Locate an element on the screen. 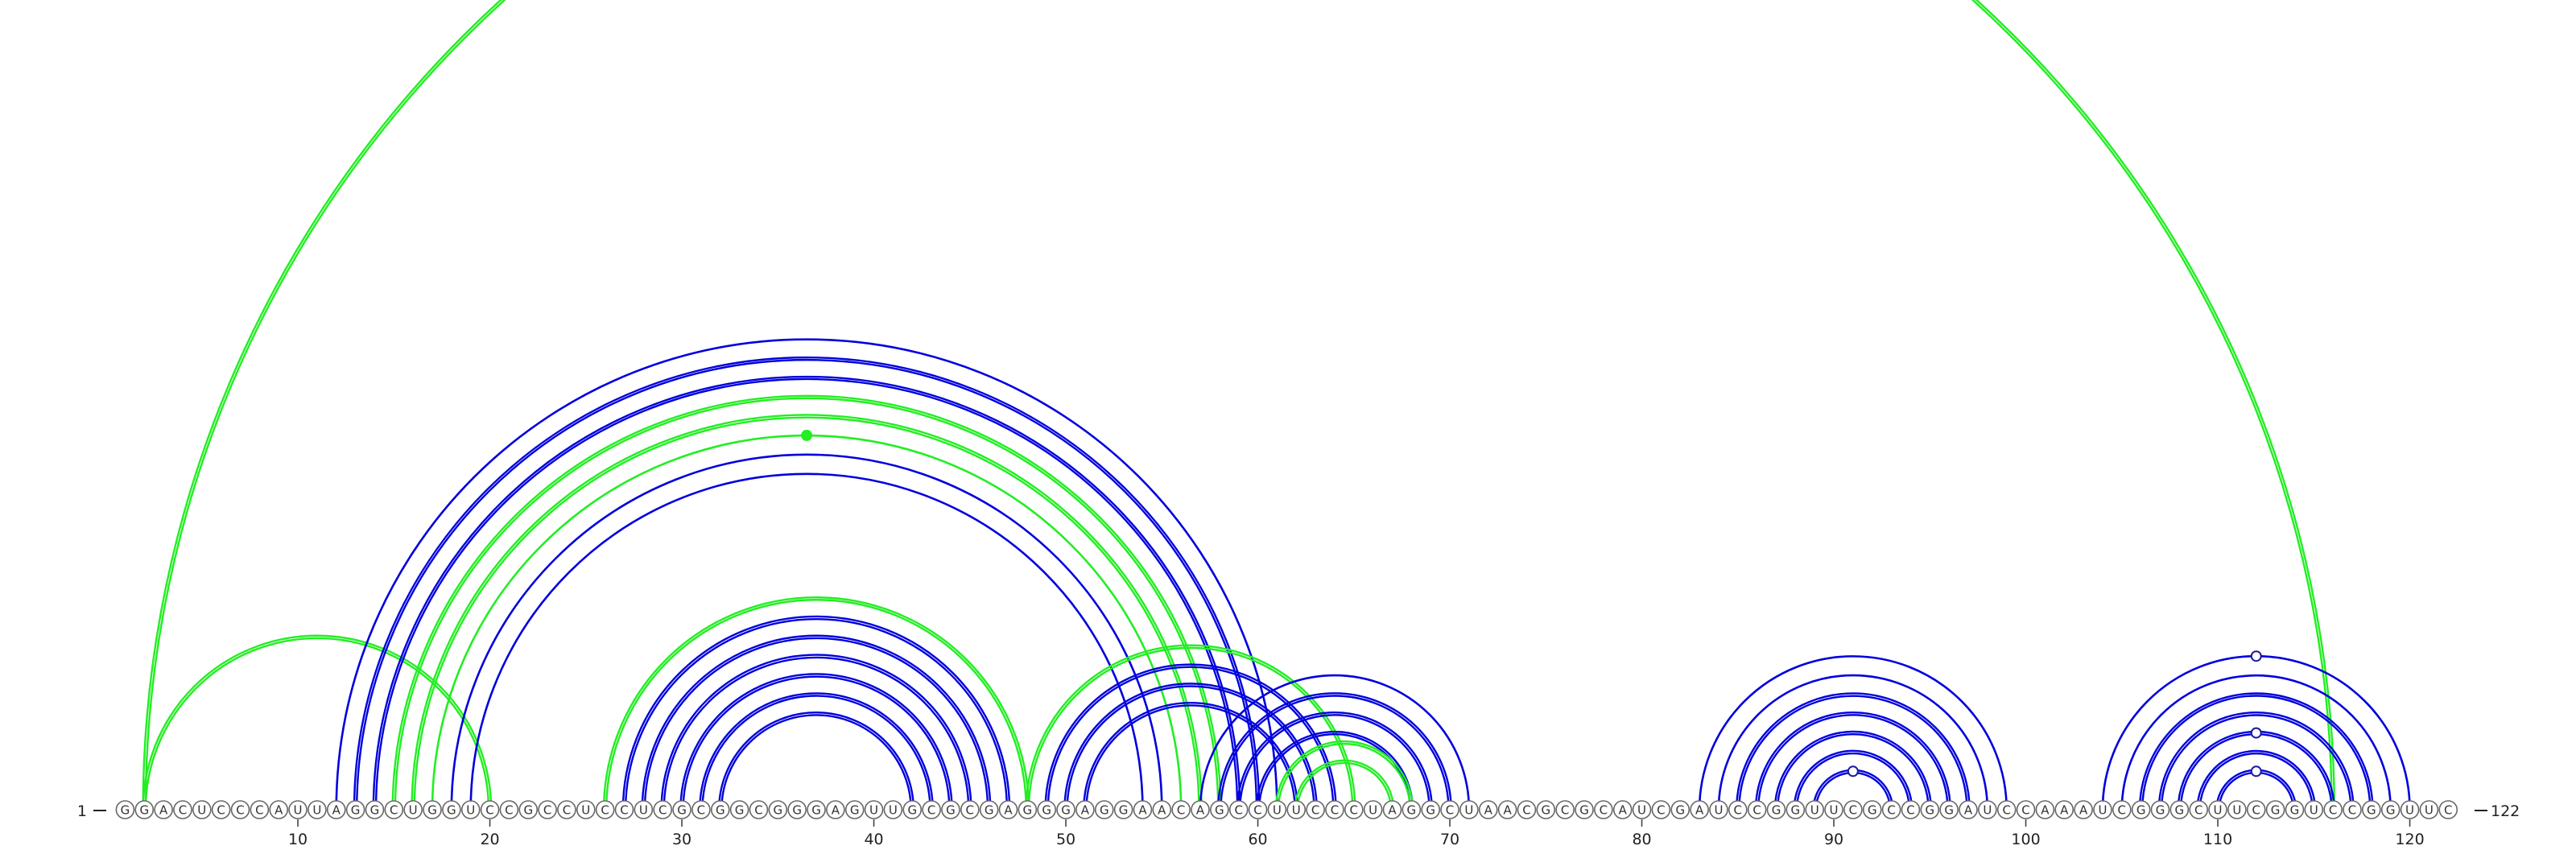 The image size is (2576, 858). nucleotide-105: C is located at coordinates (2122, 809).